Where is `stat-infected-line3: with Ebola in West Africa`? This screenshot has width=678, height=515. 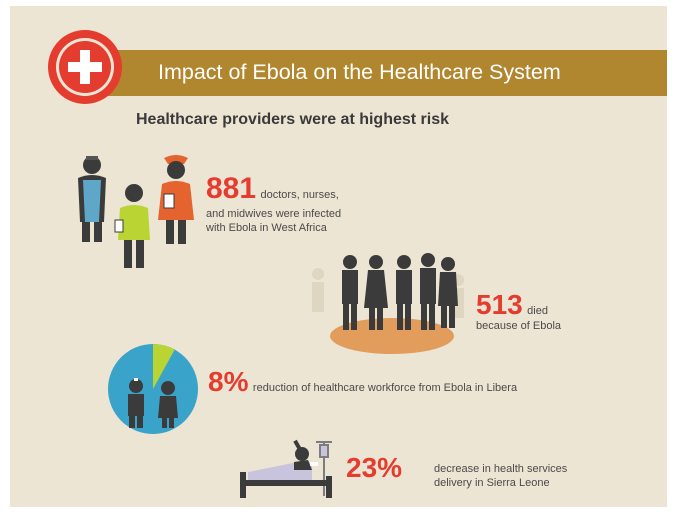
stat-infected-line3: with Ebola in West Africa is located at coordinates (266, 228).